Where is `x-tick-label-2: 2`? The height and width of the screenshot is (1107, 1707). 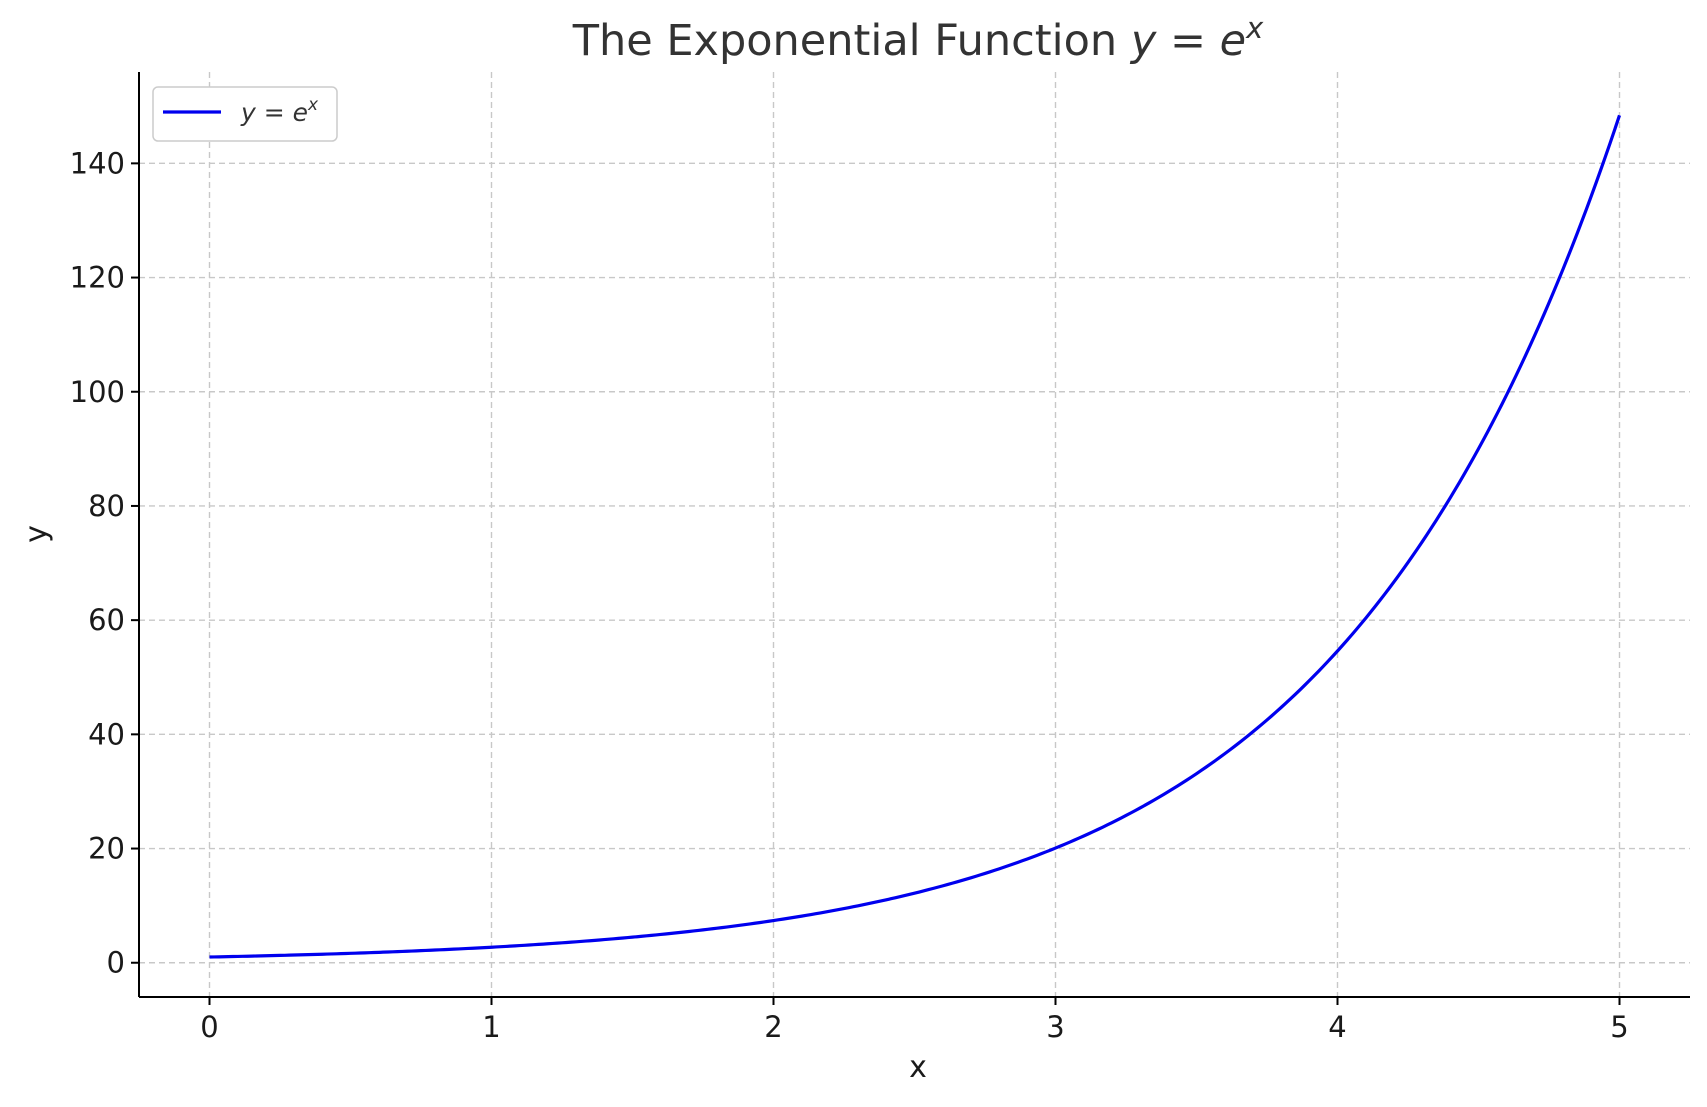 x-tick-label-2: 2 is located at coordinates (773, 1027).